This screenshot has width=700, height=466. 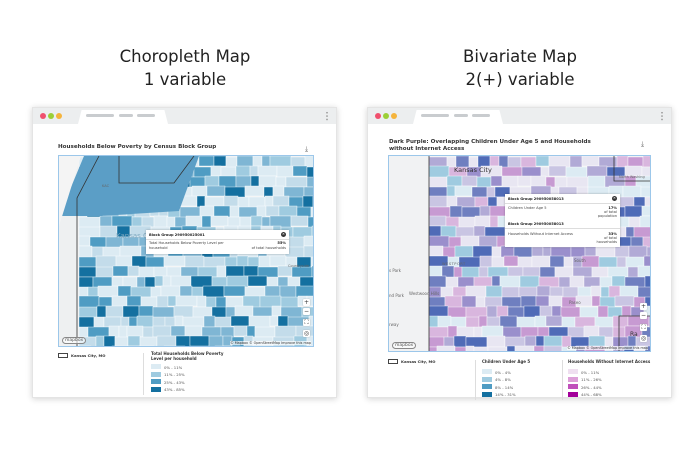 What do you see at coordinates (504, 387) in the screenshot?
I see `legend-item-label: 8% - 14%` at bounding box center [504, 387].